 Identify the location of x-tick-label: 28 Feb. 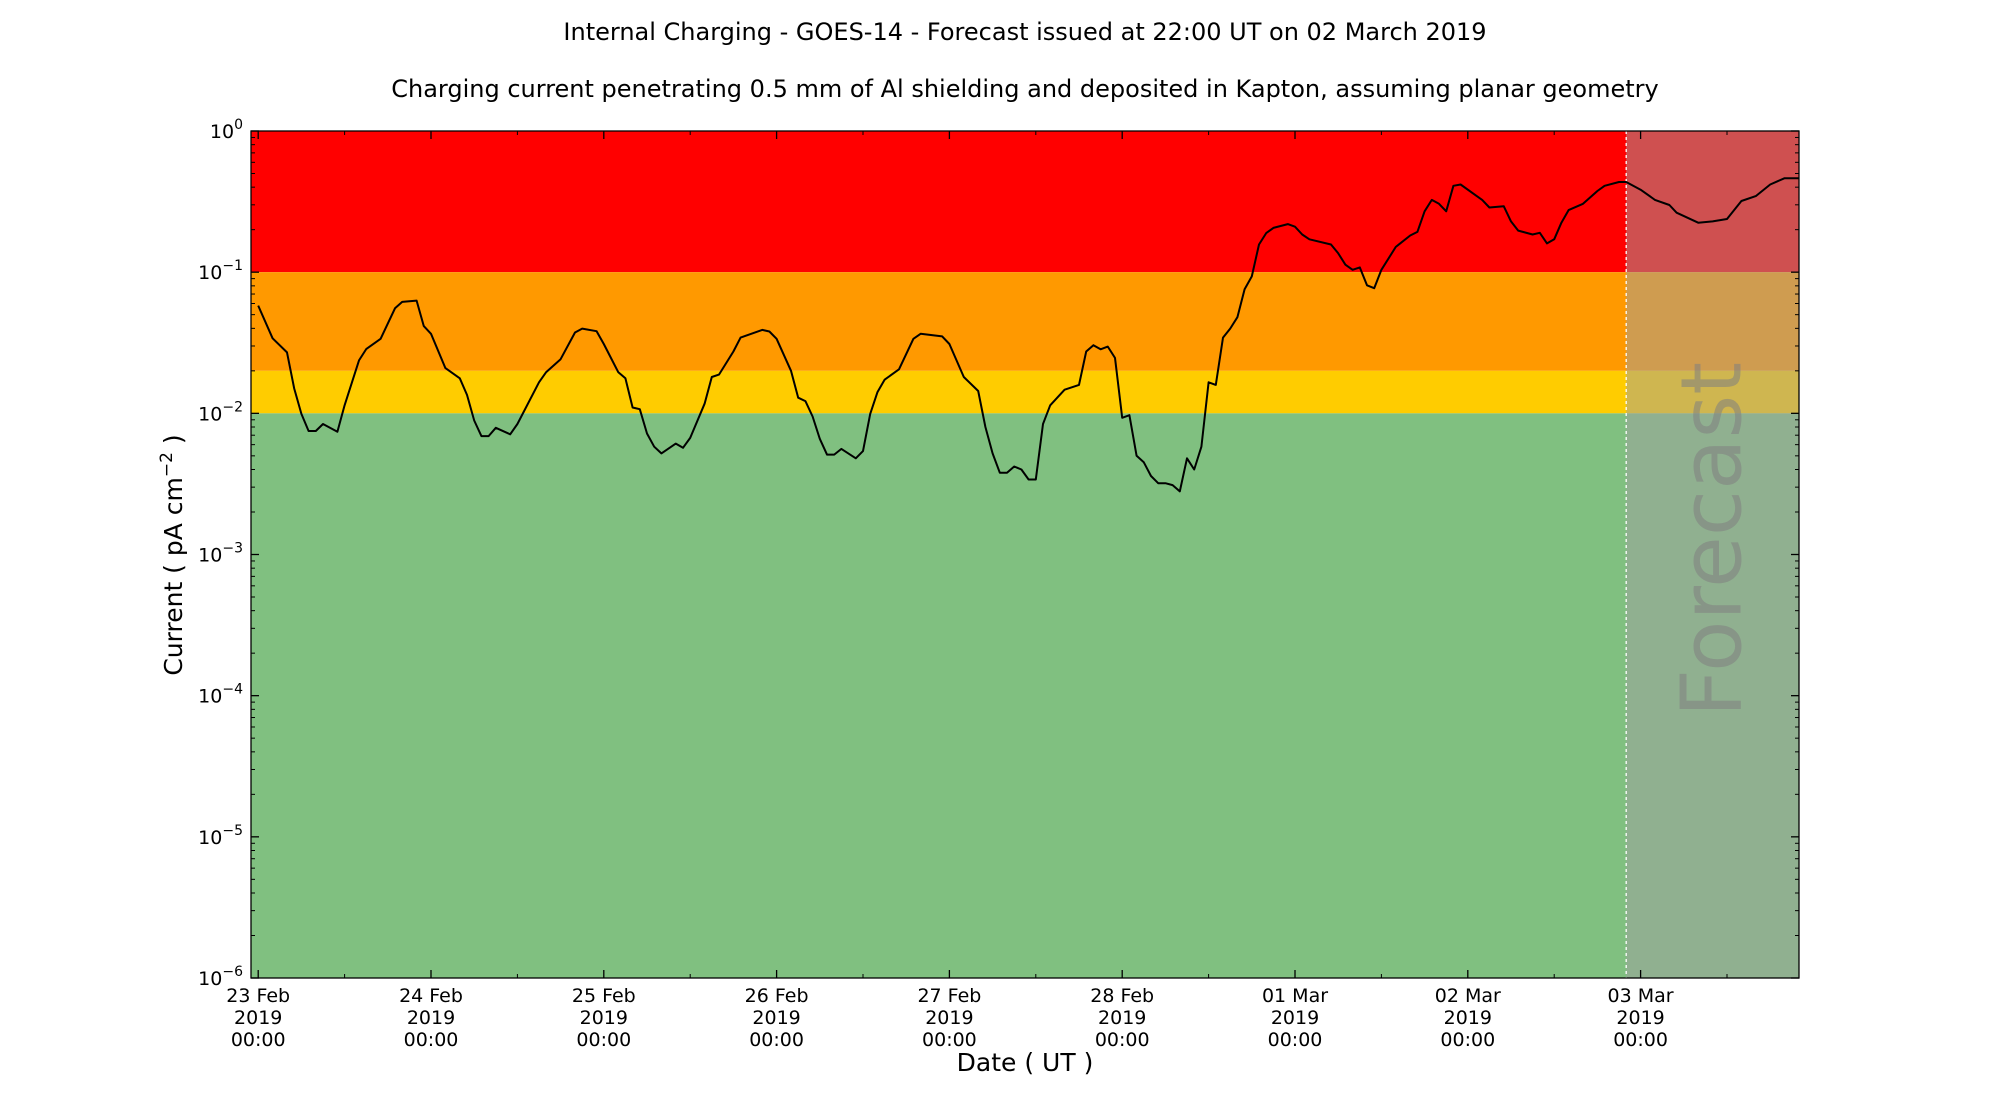
(1122, 996).